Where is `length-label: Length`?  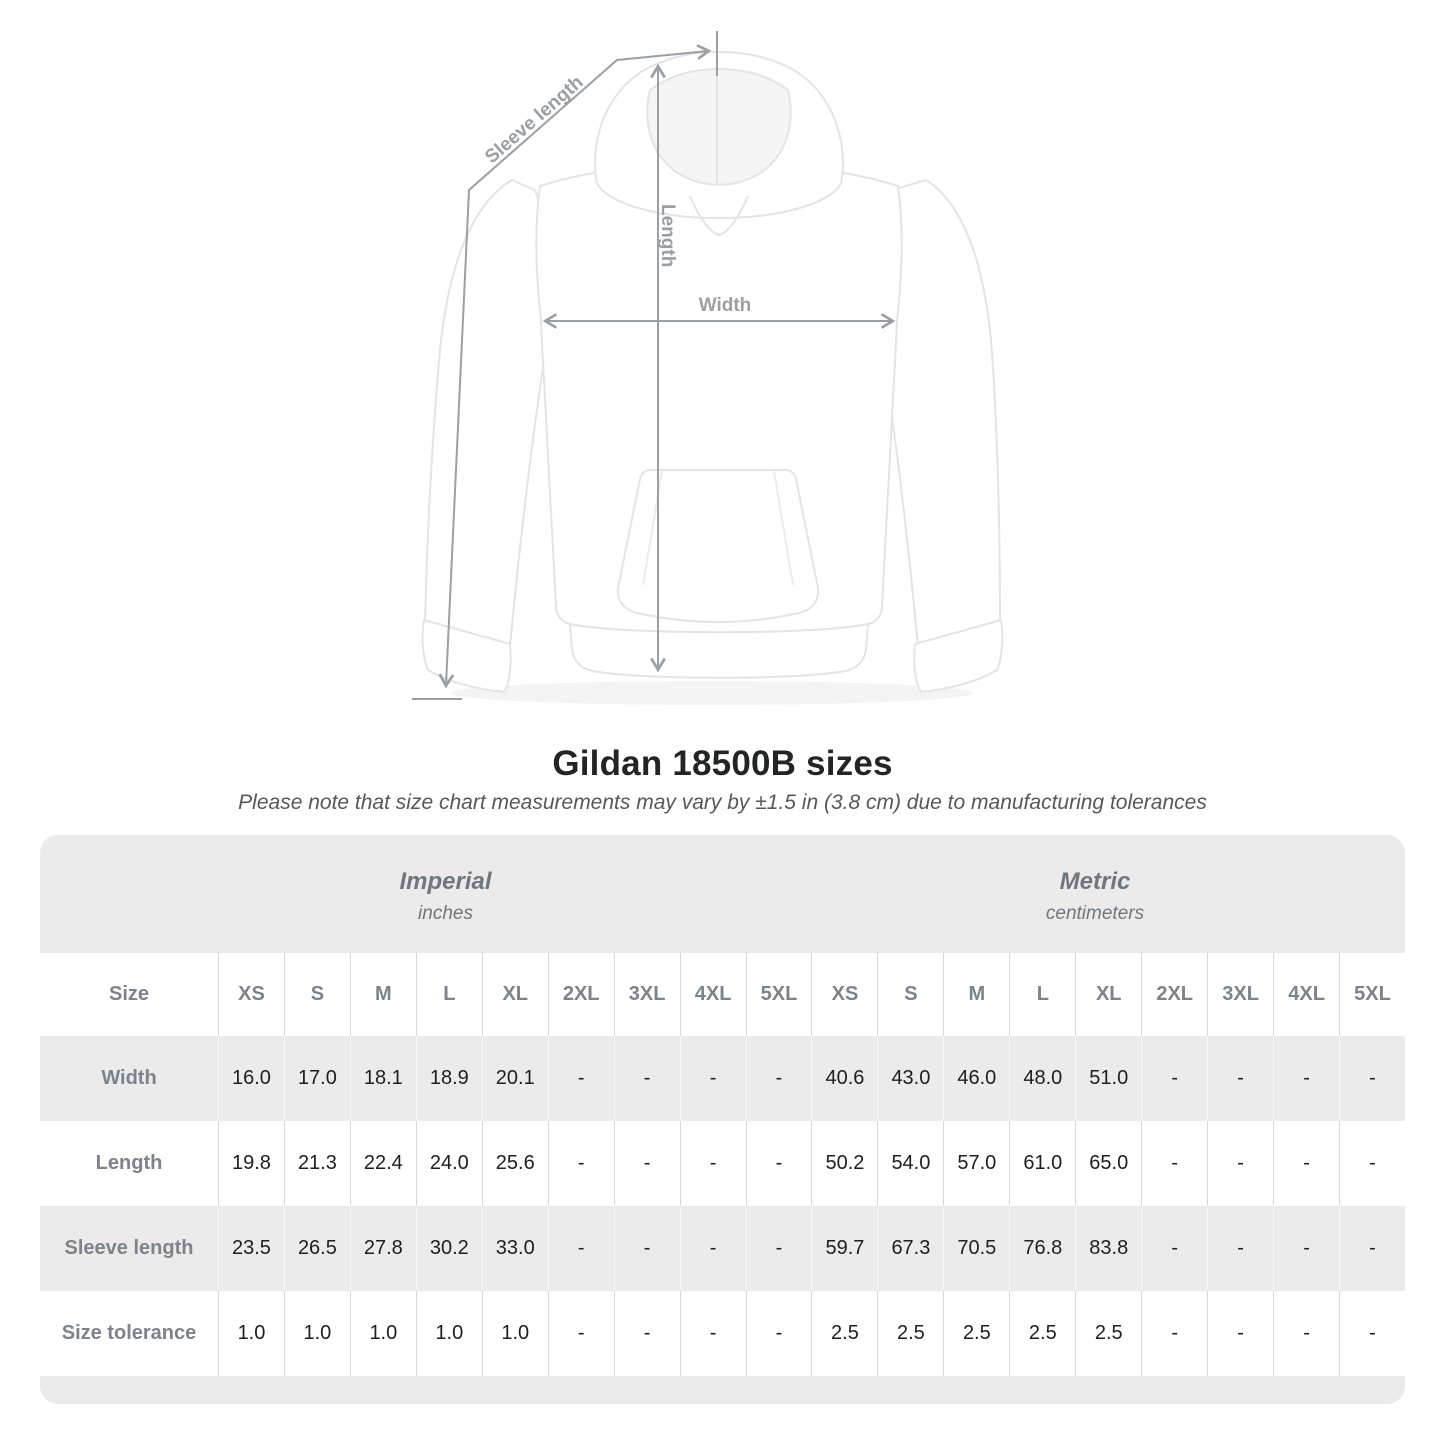
length-label: Length is located at coordinates (667, 235).